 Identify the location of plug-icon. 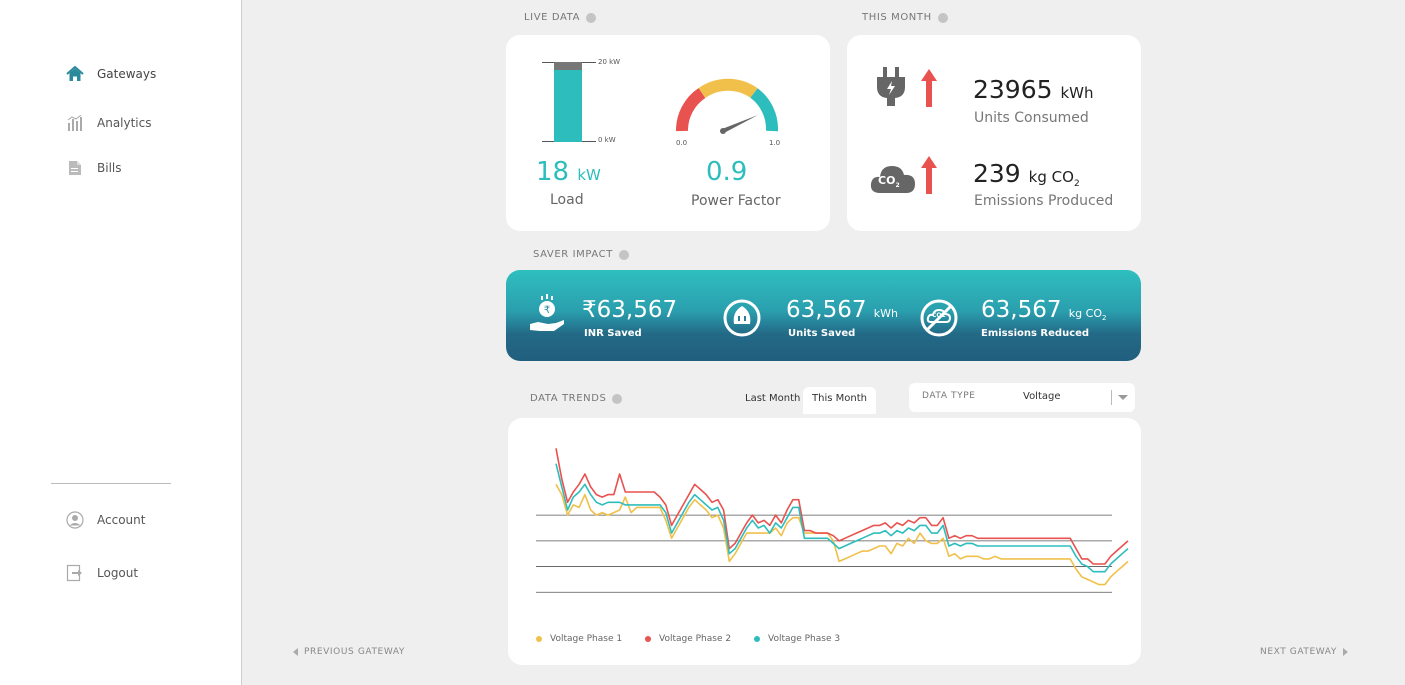
(891, 86).